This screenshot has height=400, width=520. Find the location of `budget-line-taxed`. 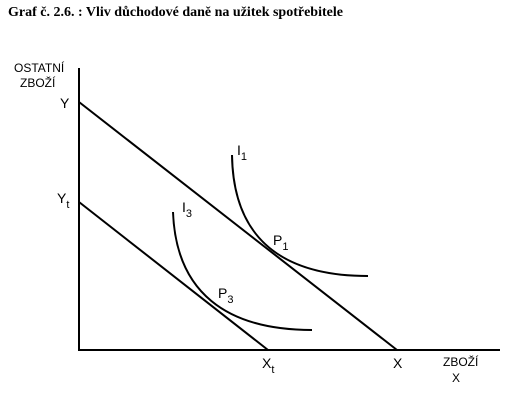

budget-line-taxed is located at coordinates (173, 276).